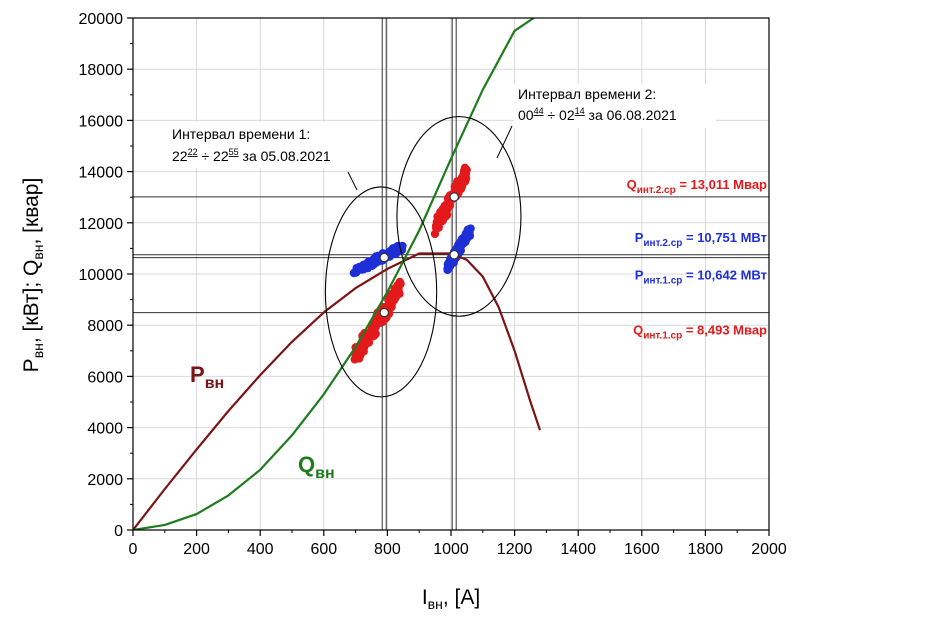 The width and height of the screenshot is (925, 617). I want to click on y-tick-label: 4000, so click(105, 429).